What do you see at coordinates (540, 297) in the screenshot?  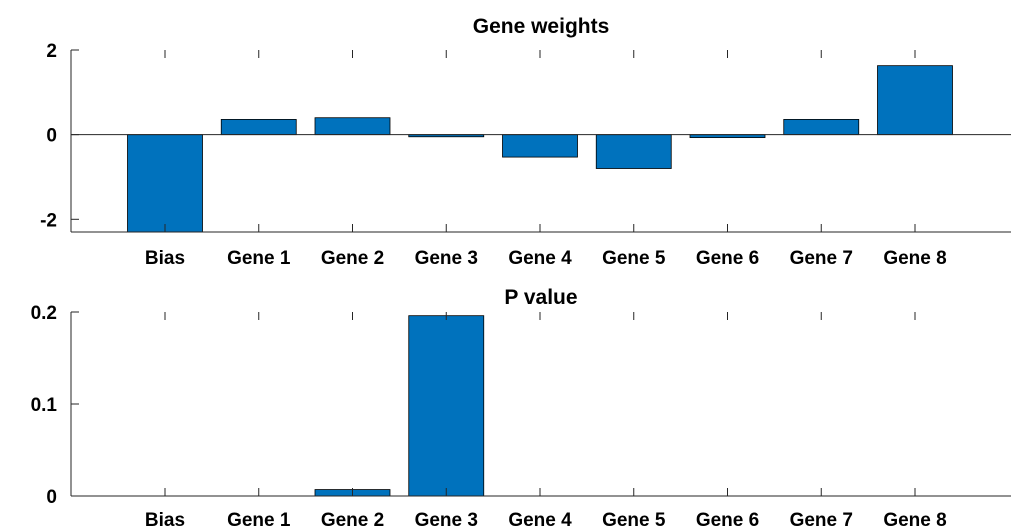 I see `p-value-title: P value` at bounding box center [540, 297].